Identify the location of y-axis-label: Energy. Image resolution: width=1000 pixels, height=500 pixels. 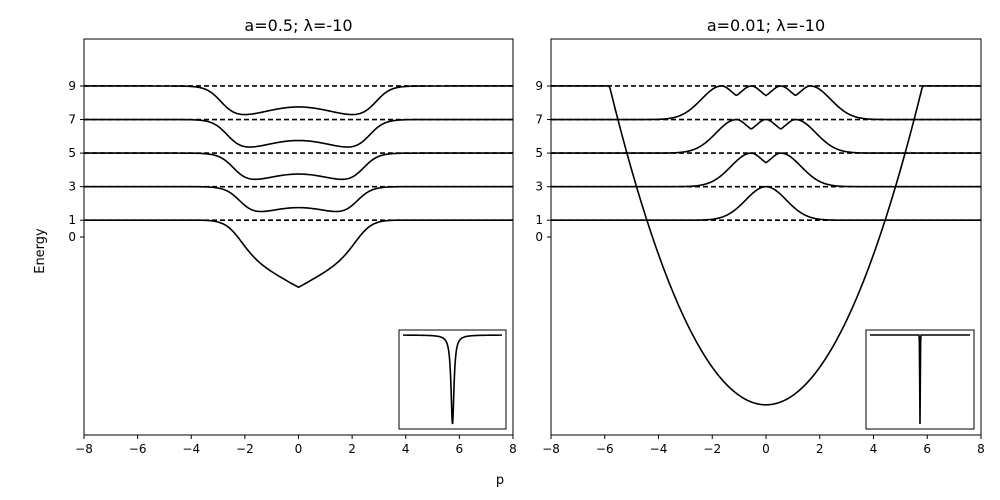
(40, 251).